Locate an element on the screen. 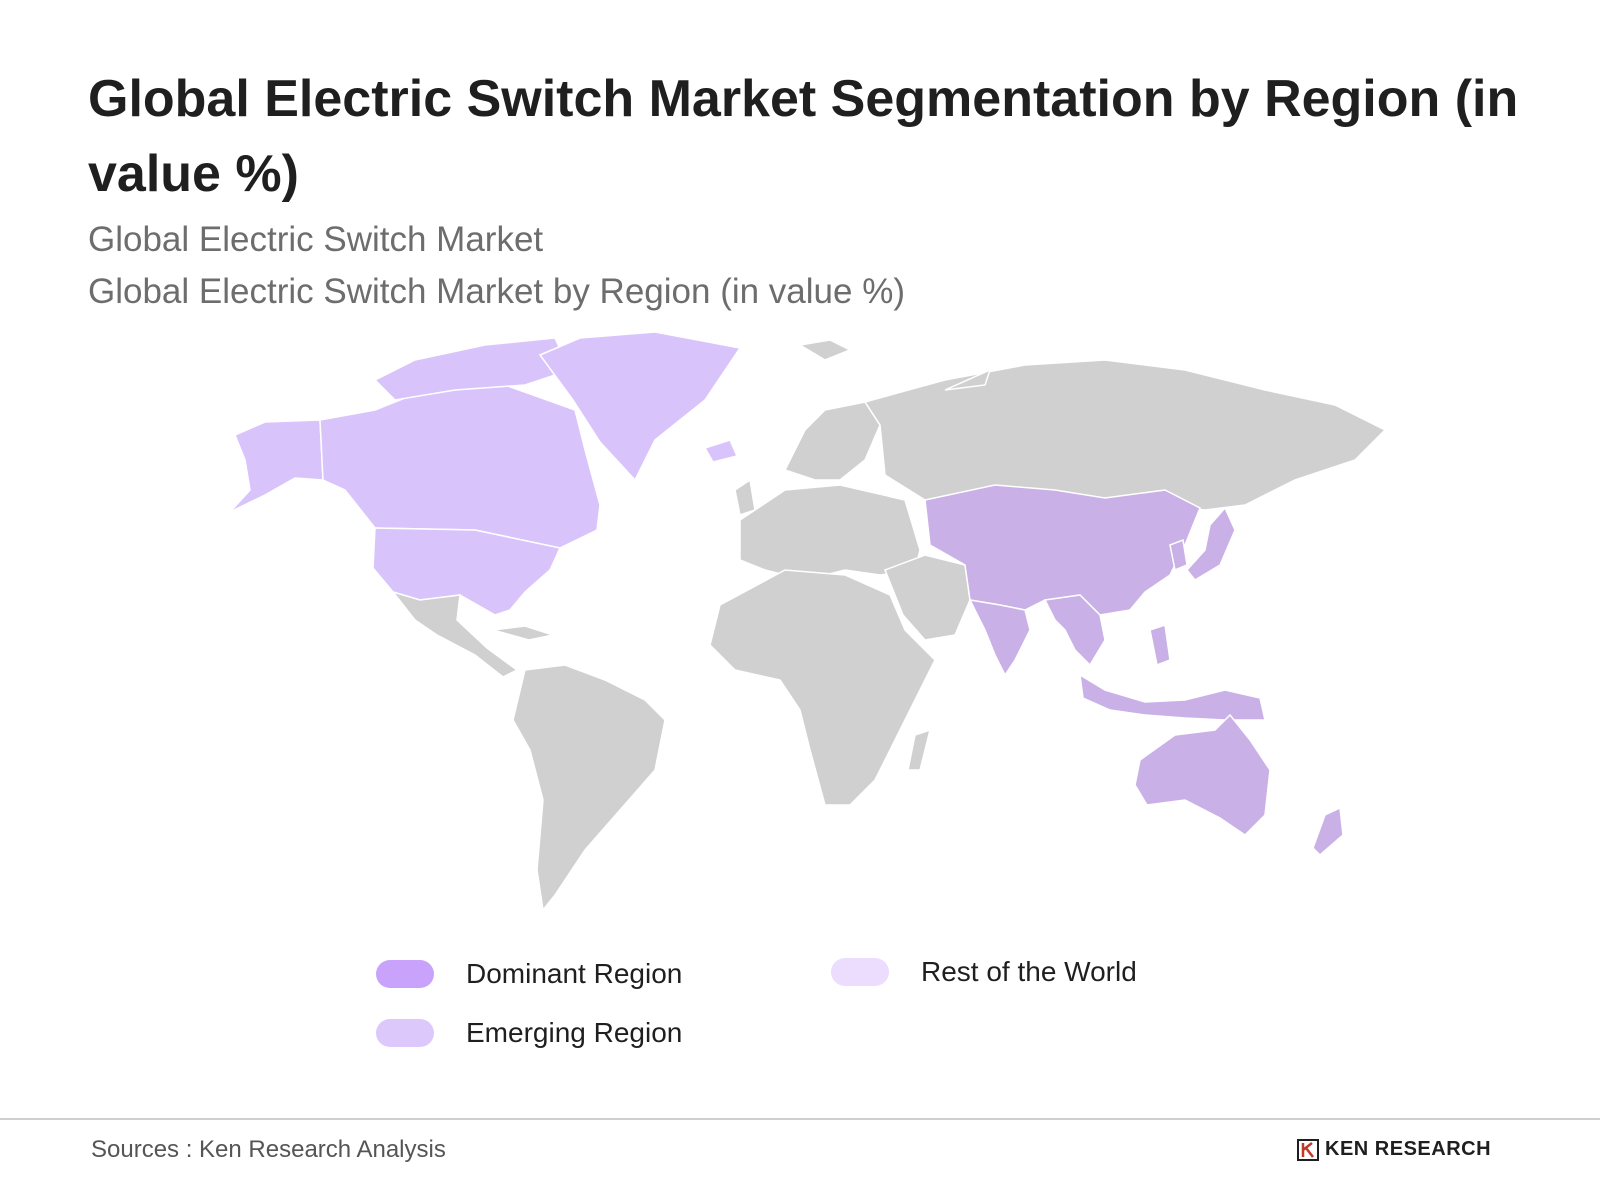 The width and height of the screenshot is (1600, 1200). legend-emerging: Emerging Region is located at coordinates (529, 1033).